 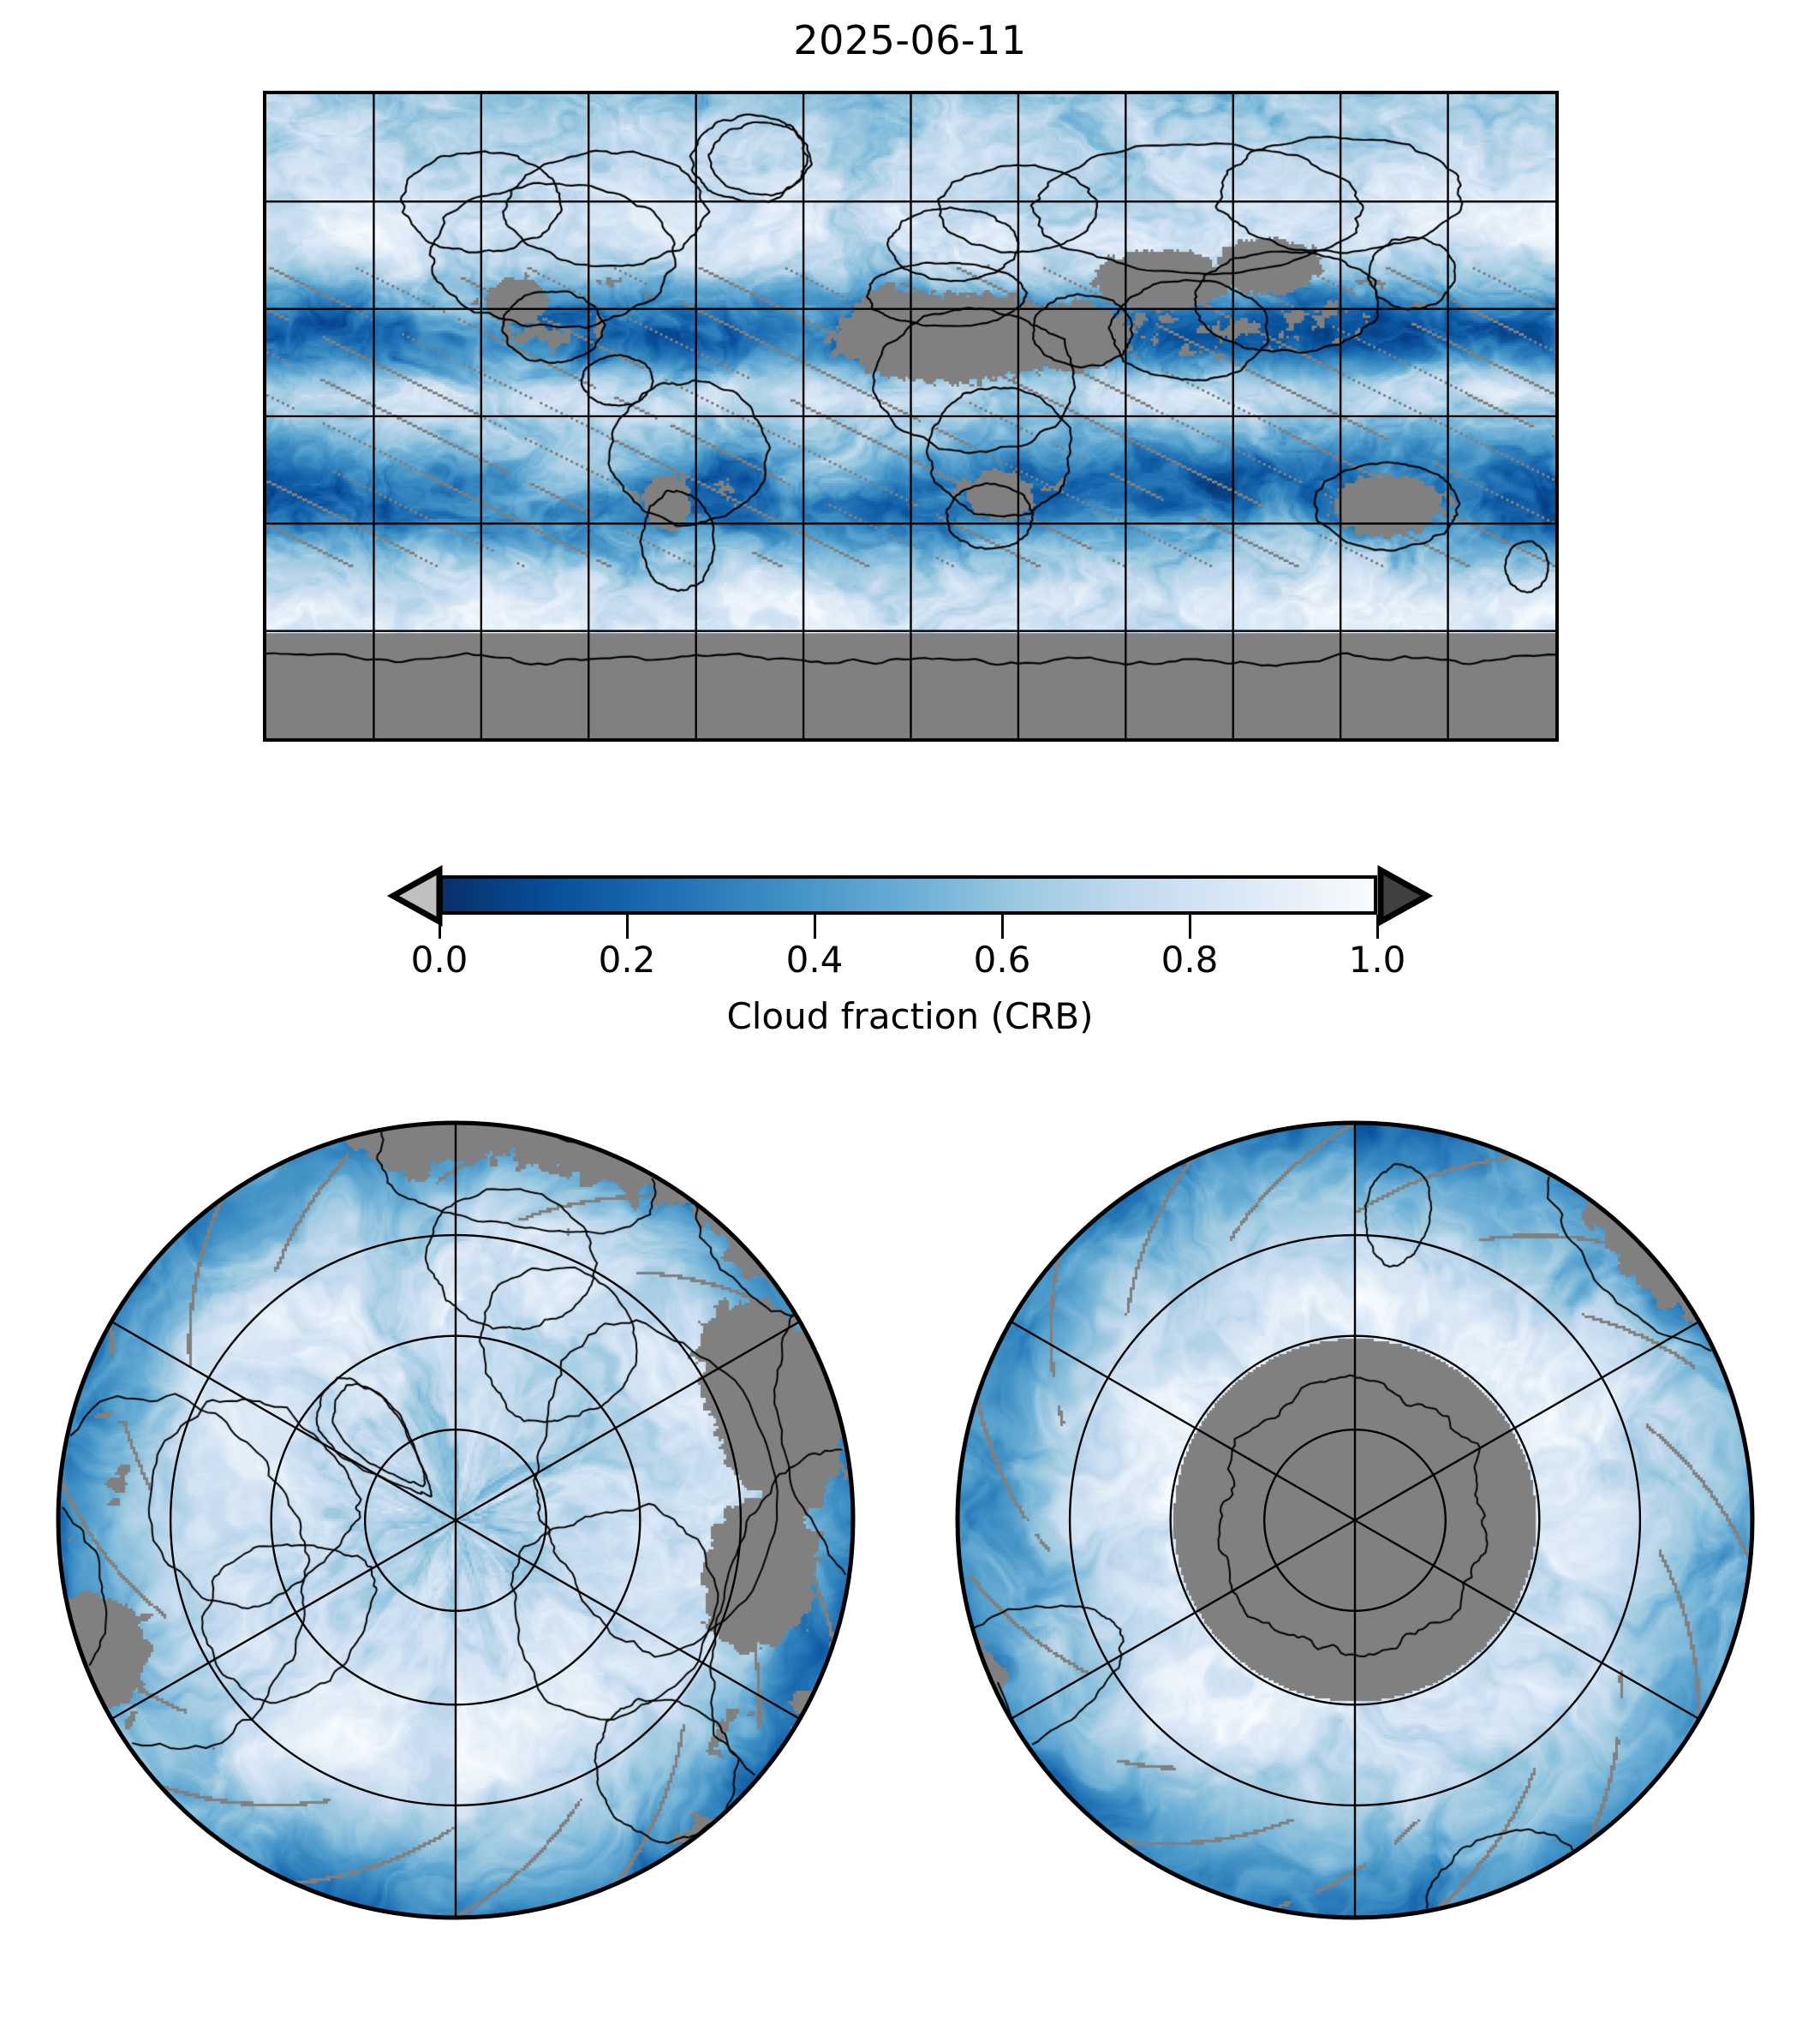 What do you see at coordinates (414, 896) in the screenshot?
I see `colorbar-under-arrow` at bounding box center [414, 896].